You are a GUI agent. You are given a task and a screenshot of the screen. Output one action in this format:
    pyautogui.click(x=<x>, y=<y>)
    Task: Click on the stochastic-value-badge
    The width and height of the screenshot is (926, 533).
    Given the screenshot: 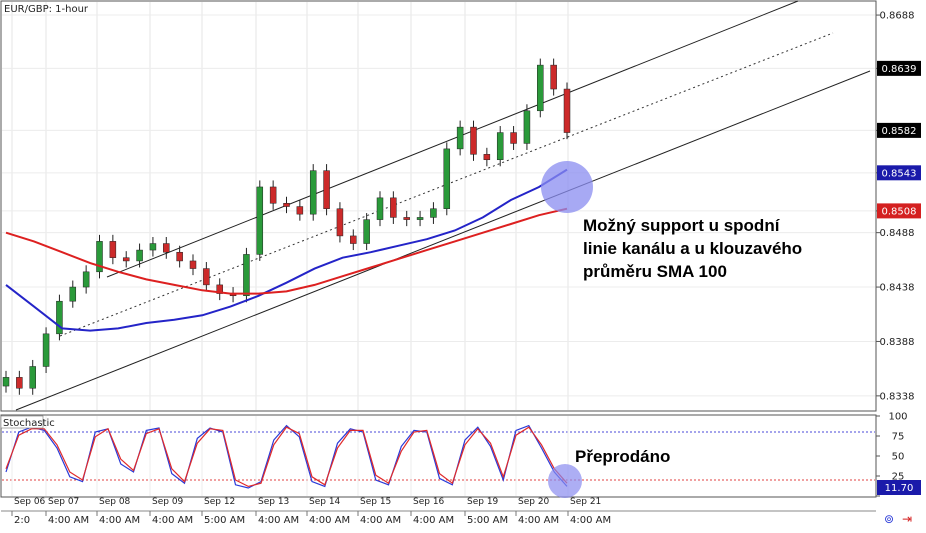 What is the action you would take?
    pyautogui.click(x=899, y=487)
    